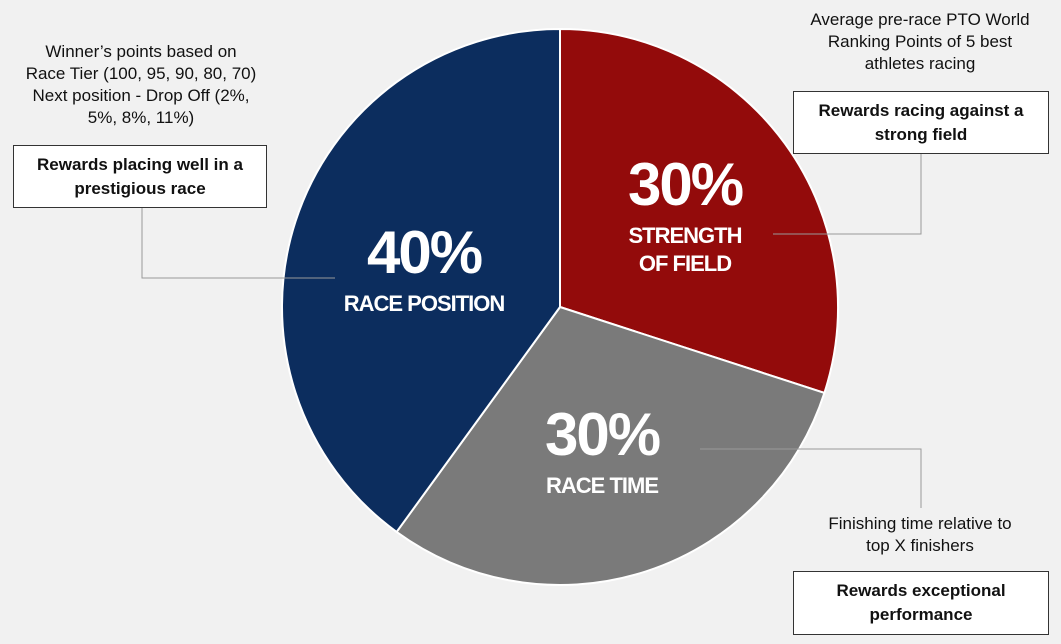 This screenshot has height=644, width=1061. Describe the element at coordinates (920, 523) in the screenshot. I see `time-note-line: Finishing time relative to` at that location.